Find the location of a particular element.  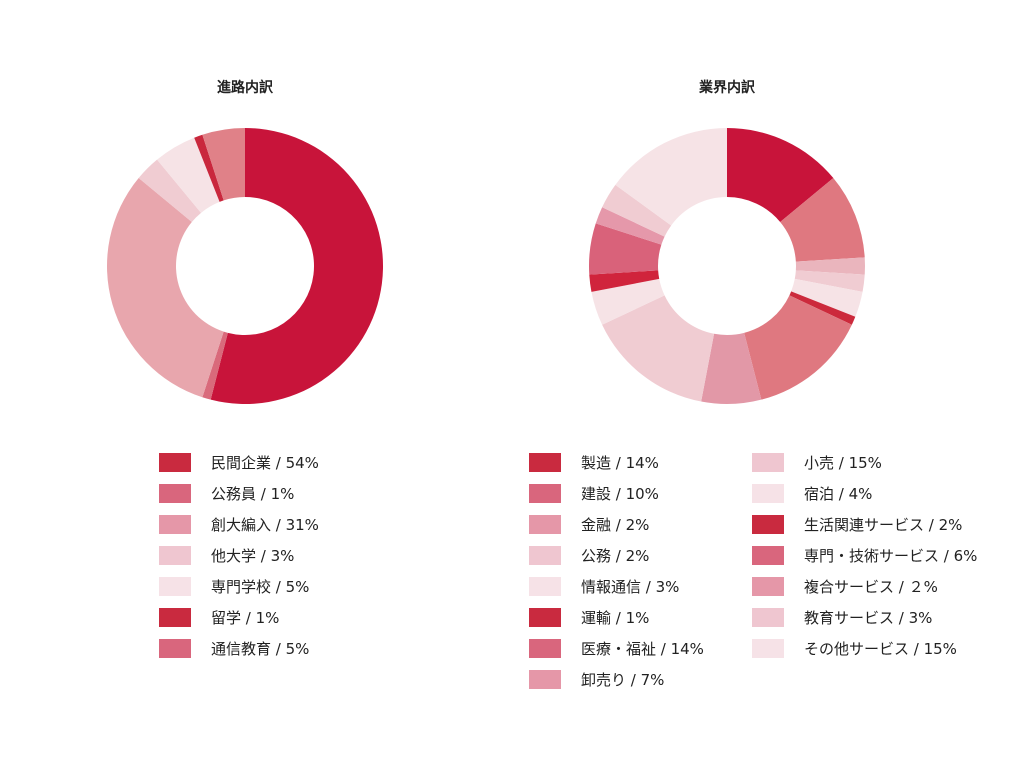

legend-item: その他サービス / 15% is located at coordinates (854, 648).